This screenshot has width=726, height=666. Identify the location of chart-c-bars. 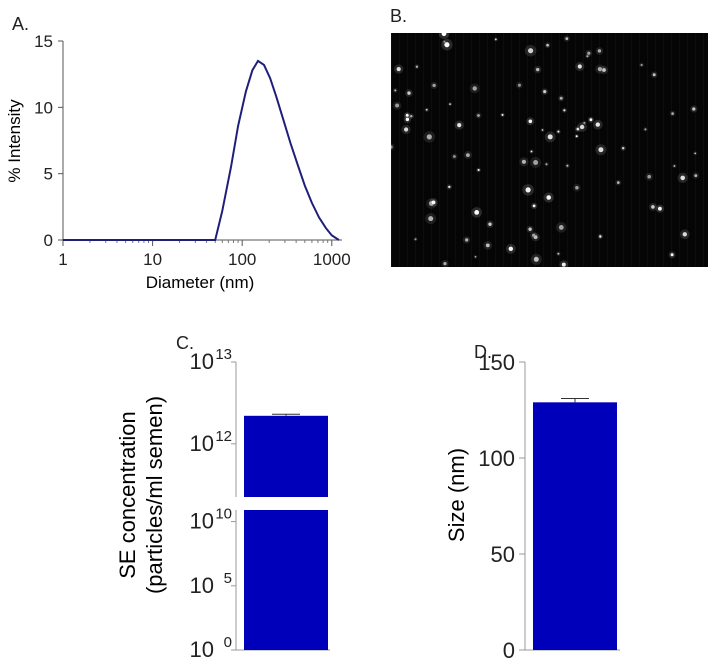
(286, 531).